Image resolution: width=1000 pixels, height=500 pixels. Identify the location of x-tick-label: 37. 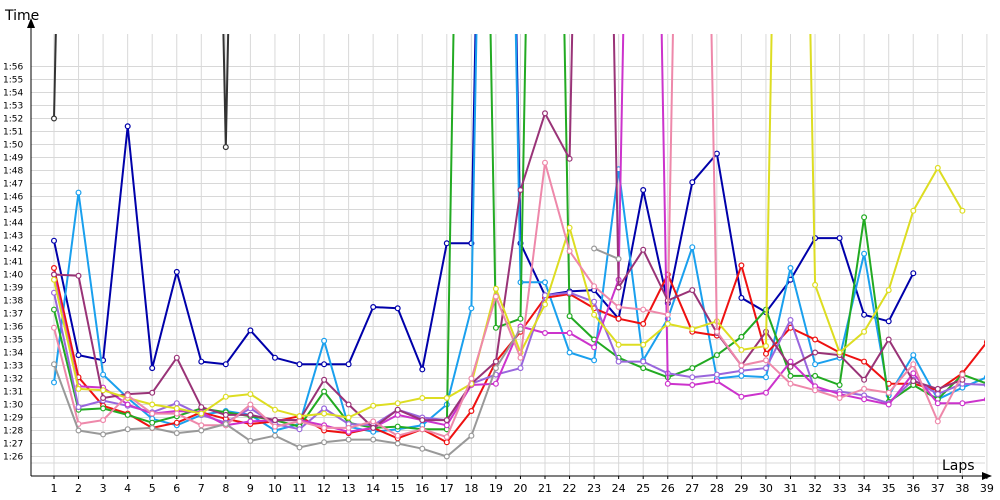
(938, 488).